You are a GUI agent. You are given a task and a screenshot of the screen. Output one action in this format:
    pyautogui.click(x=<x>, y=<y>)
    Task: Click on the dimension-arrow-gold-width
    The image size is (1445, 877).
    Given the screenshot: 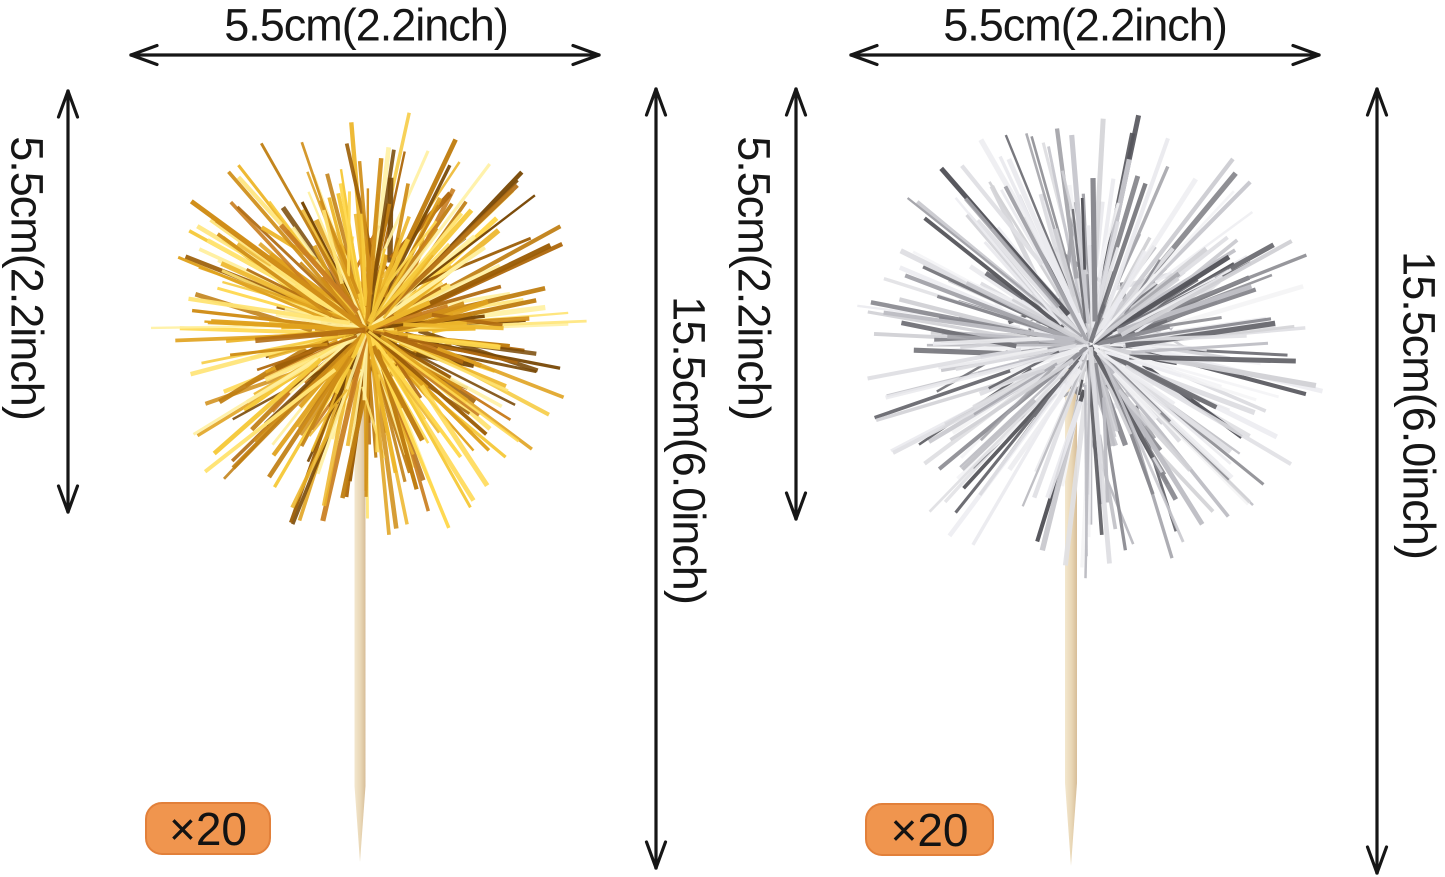 What is the action you would take?
    pyautogui.click(x=365, y=55)
    